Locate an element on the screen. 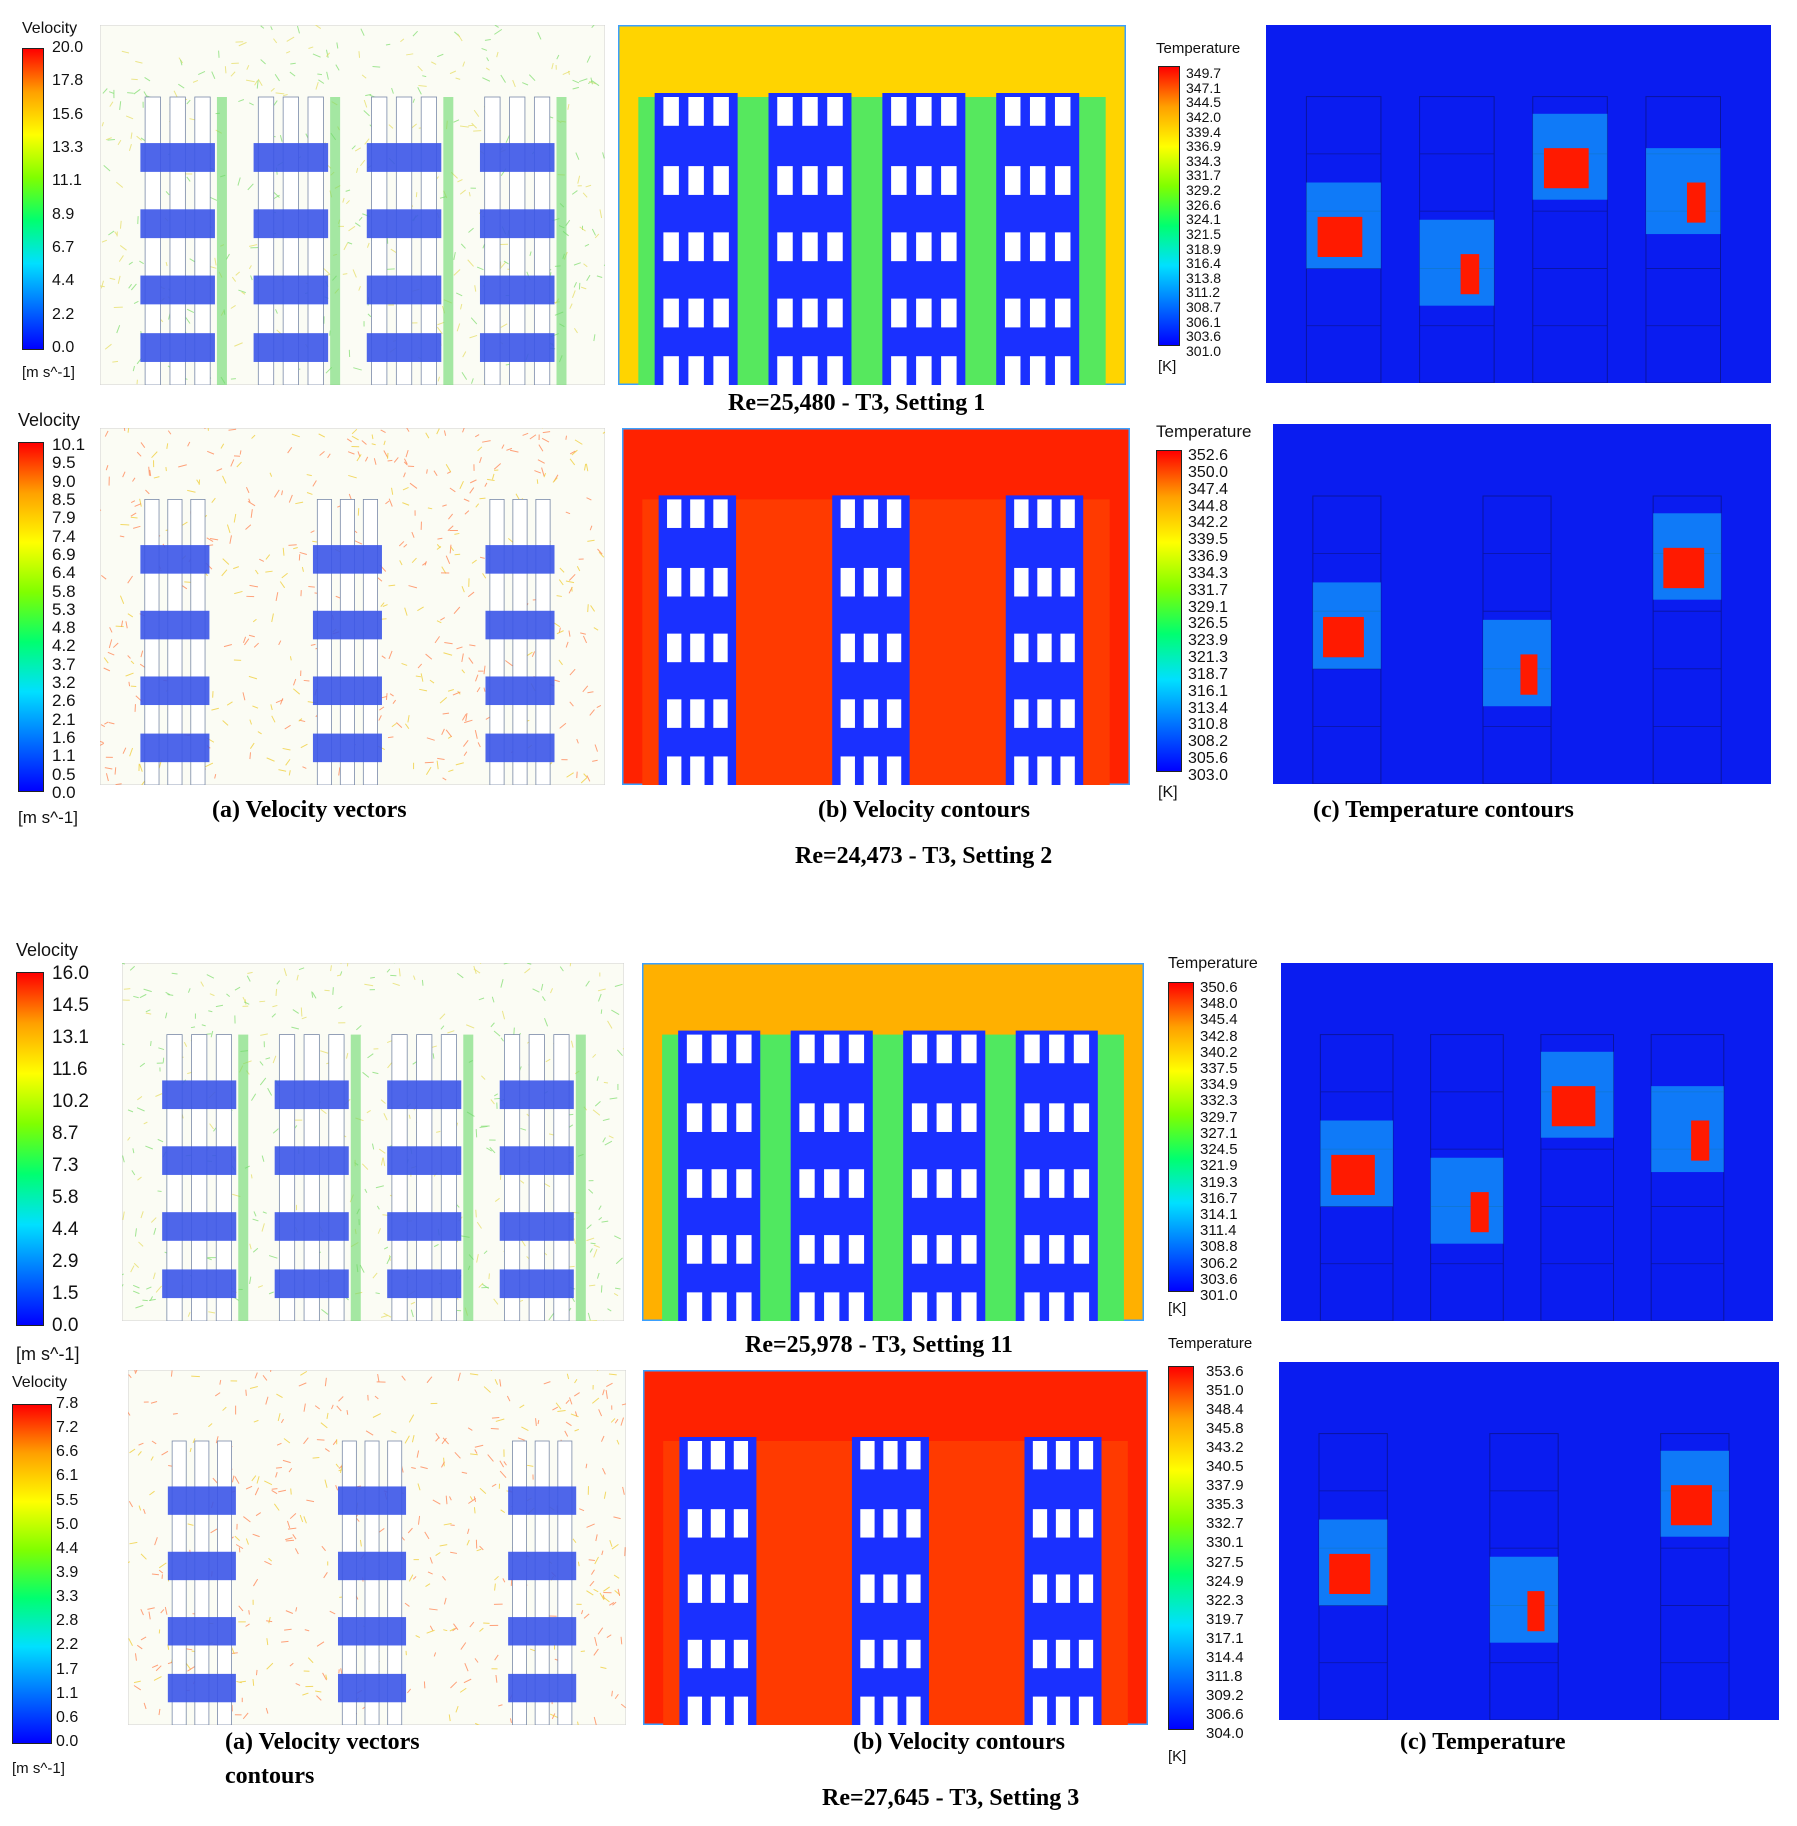 The height and width of the screenshot is (1826, 1797). velocity-tick-label: 4.4 is located at coordinates (63, 281).